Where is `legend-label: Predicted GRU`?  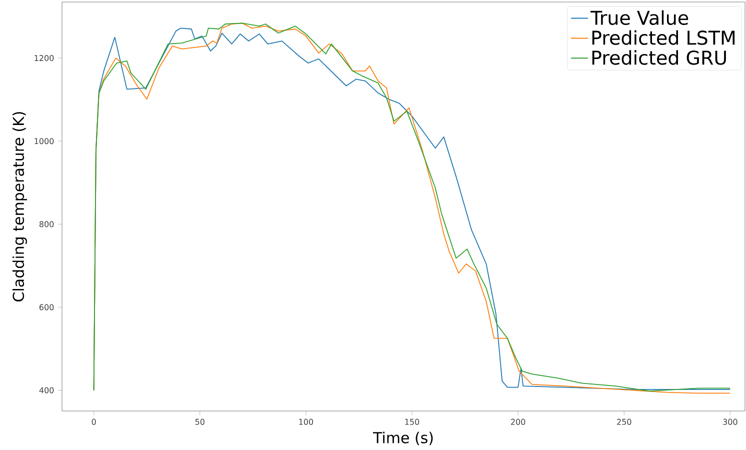
legend-label: Predicted GRU is located at coordinates (659, 57).